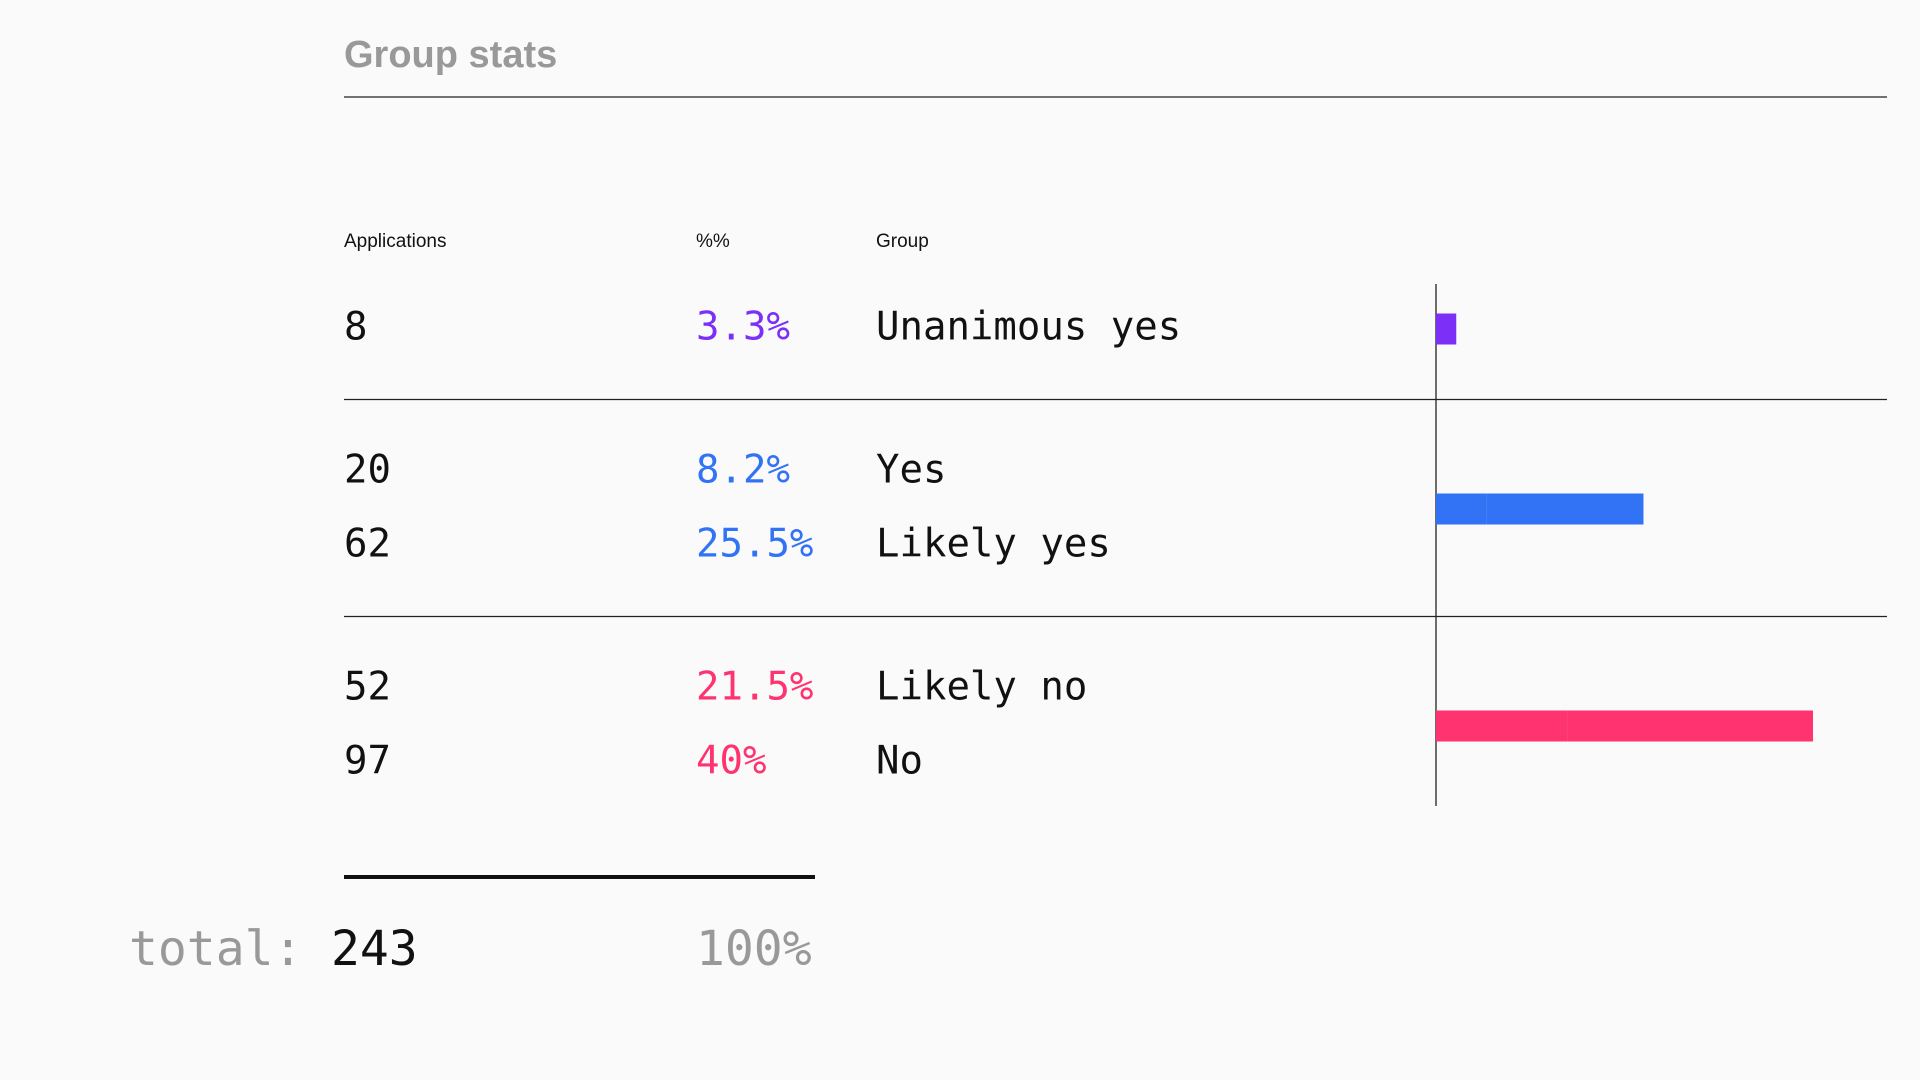  I want to click on column-header: Applications, so click(395, 241).